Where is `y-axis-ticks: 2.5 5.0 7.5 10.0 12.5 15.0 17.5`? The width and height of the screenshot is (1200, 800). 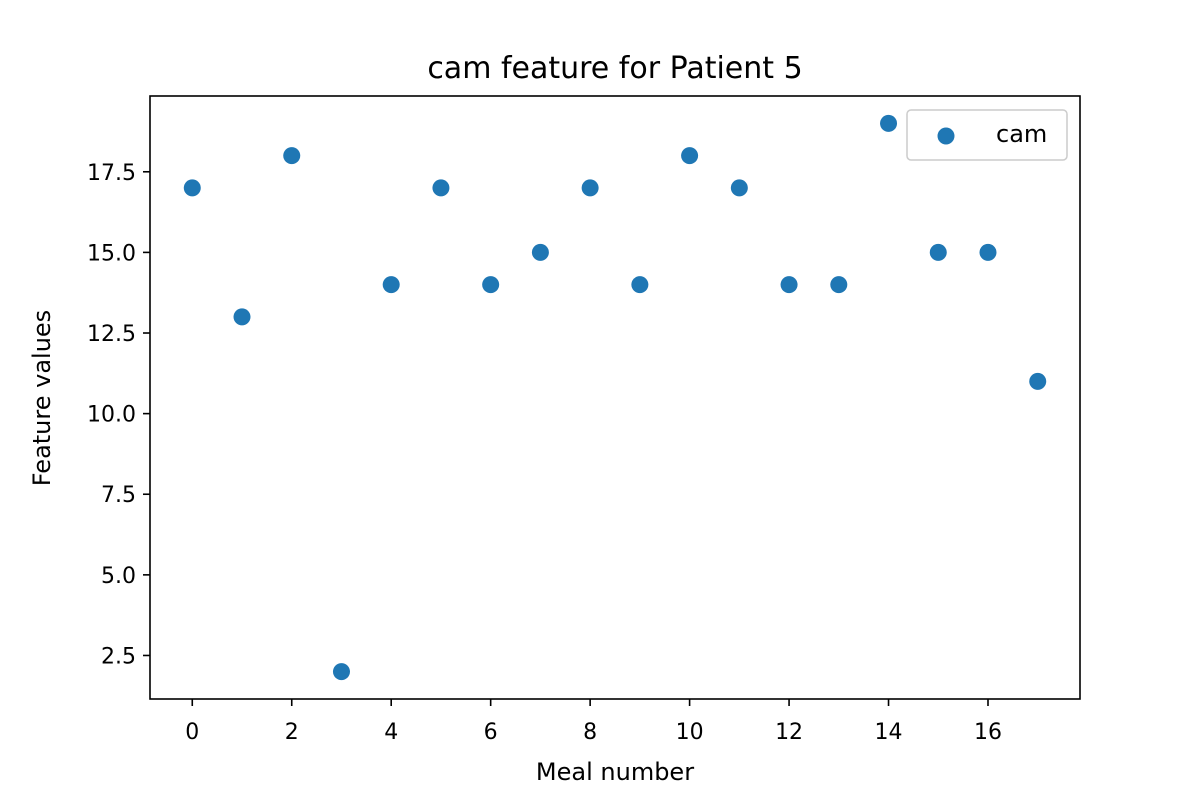 y-axis-ticks: 2.5 5.0 7.5 10.0 12.5 15.0 17.5 is located at coordinates (118, 415).